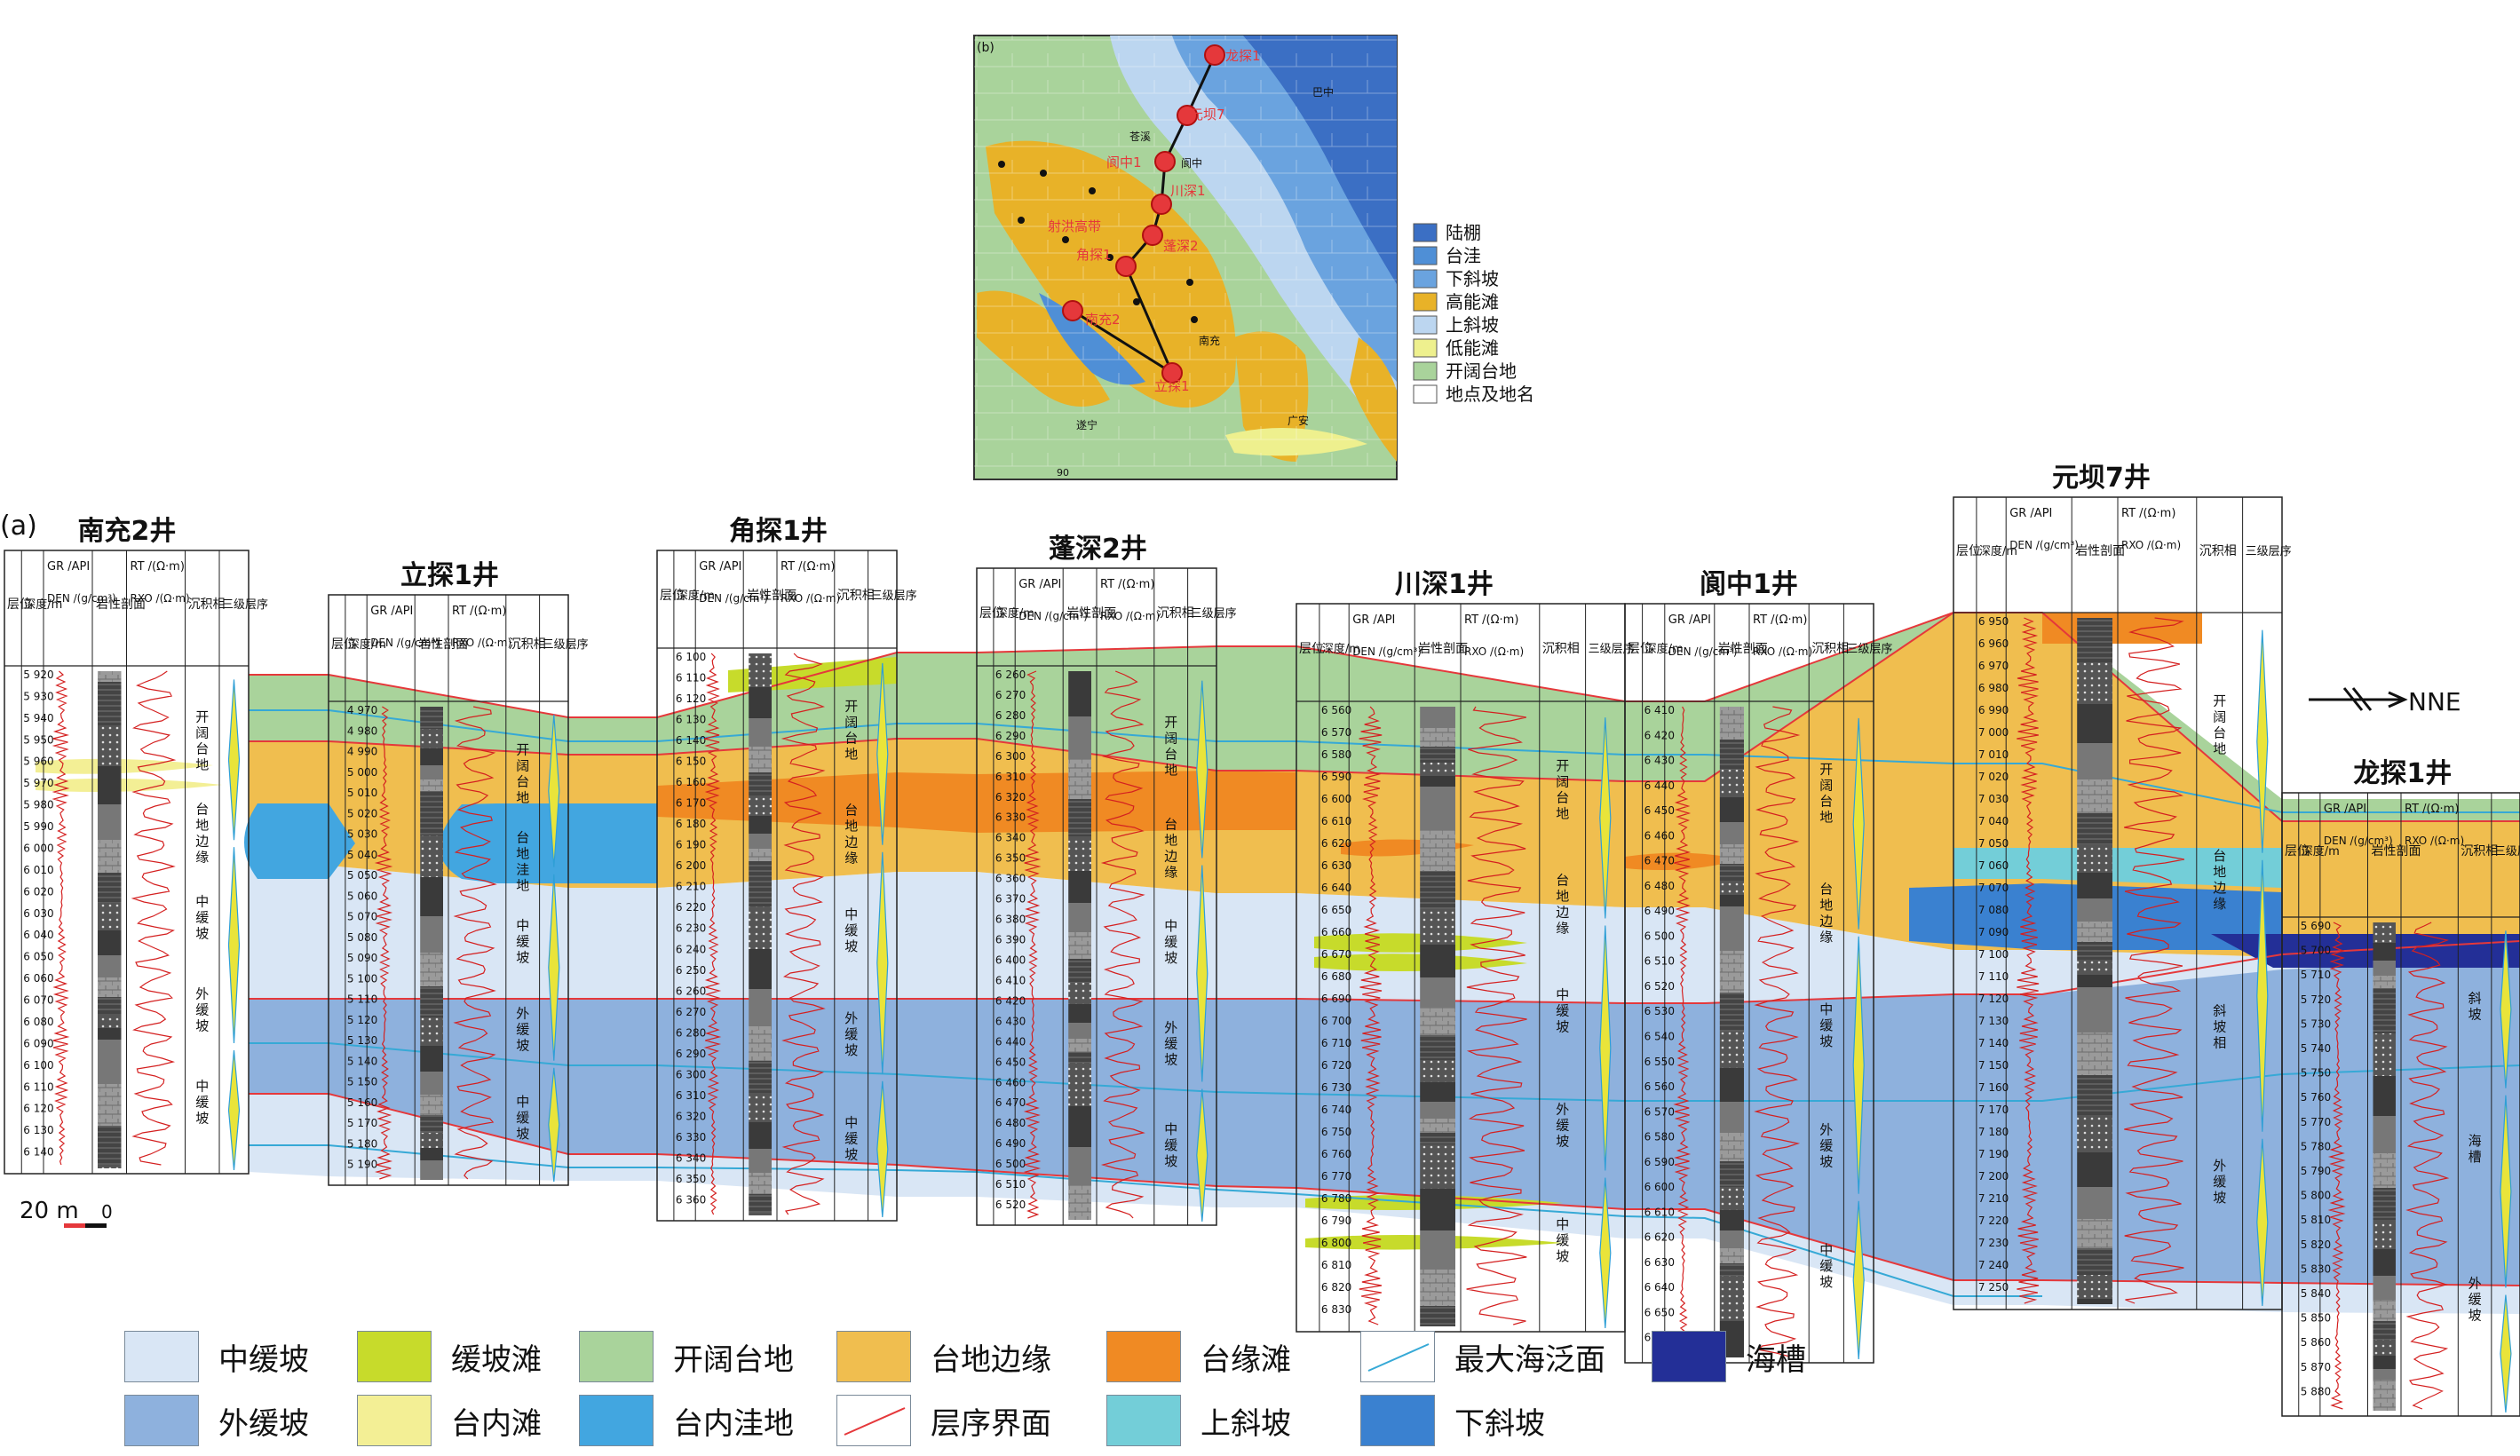  What do you see at coordinates (1659, 810) in the screenshot?
I see `depth-label: 6 450` at bounding box center [1659, 810].